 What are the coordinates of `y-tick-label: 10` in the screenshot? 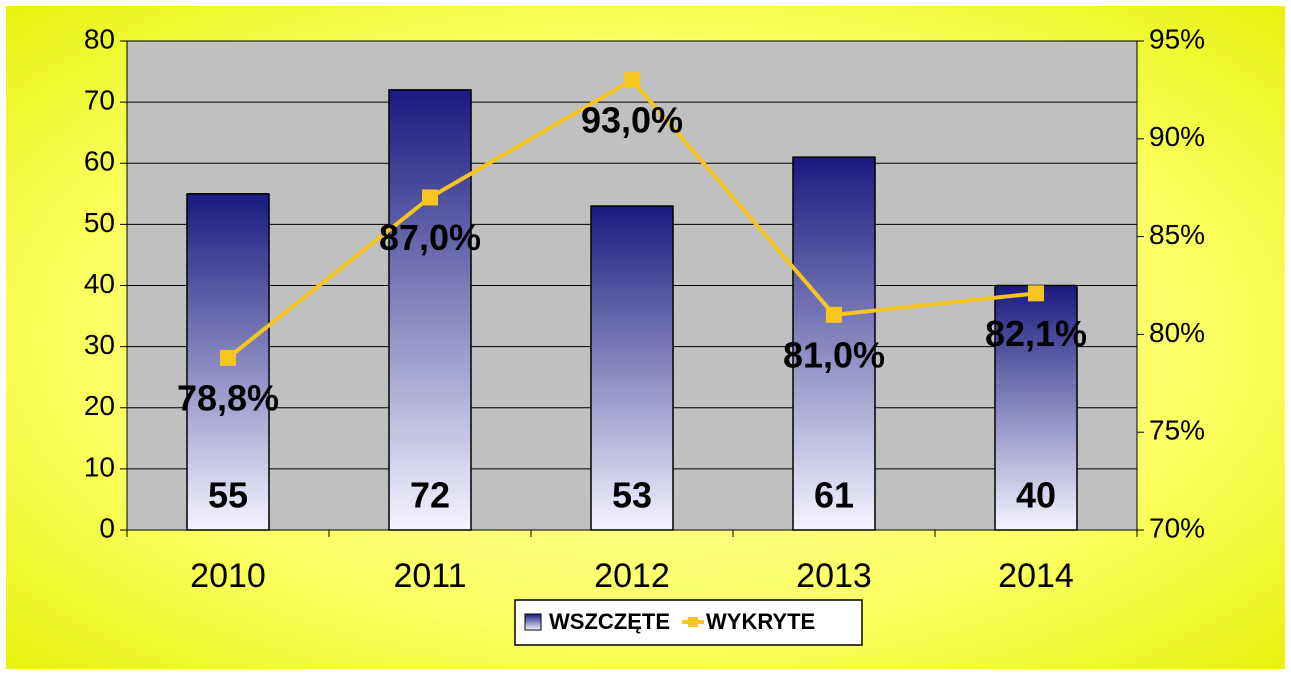 It's located at (99, 466).